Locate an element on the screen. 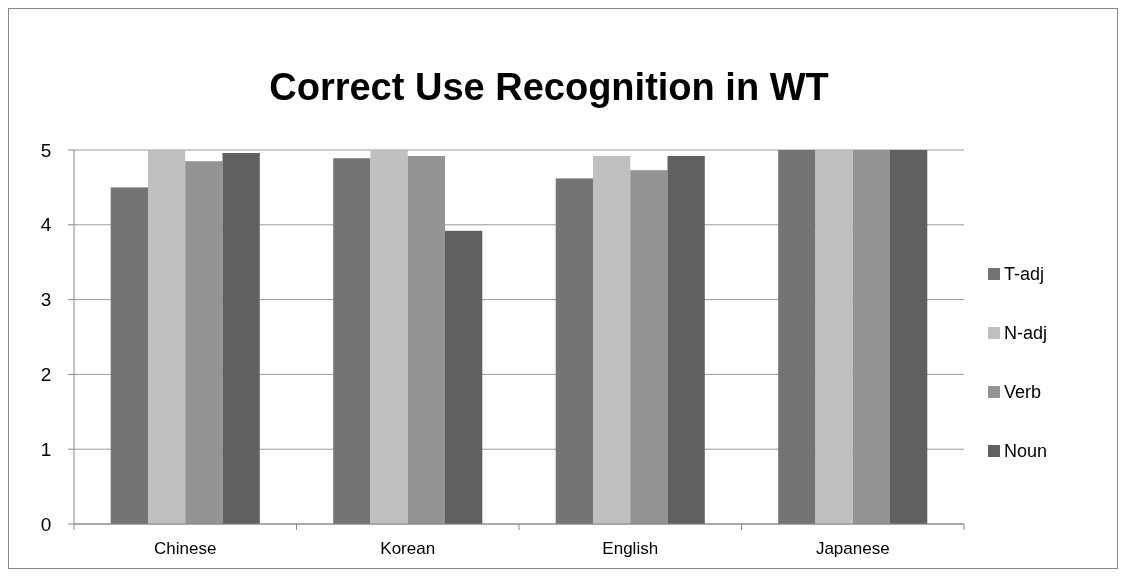  legend-label: N-adj is located at coordinates (1026, 333).